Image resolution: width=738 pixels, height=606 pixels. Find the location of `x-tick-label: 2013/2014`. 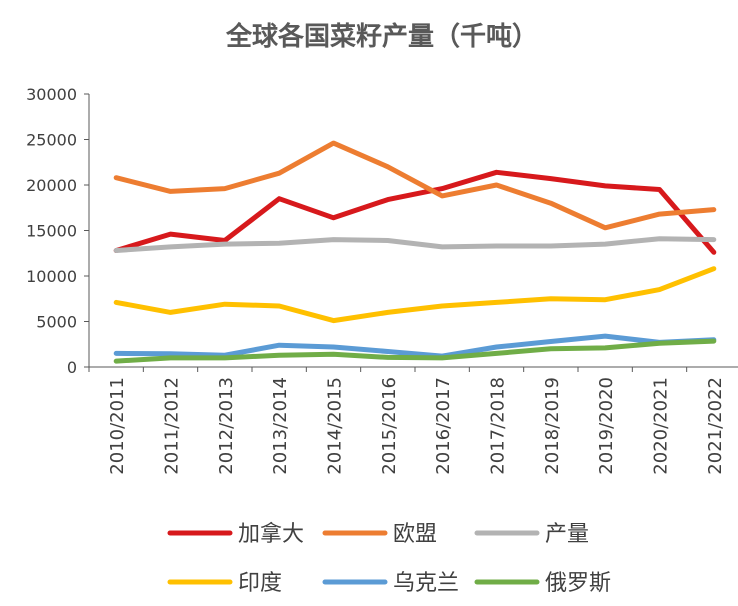

x-tick-label: 2013/2014 is located at coordinates (280, 426).